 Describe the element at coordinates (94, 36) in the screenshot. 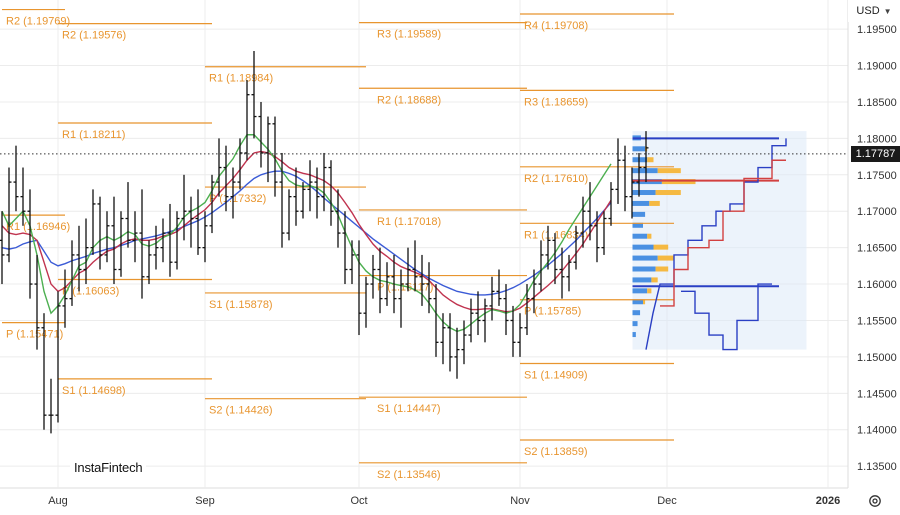

I see `pivot-label: R2 (1.19576)` at that location.